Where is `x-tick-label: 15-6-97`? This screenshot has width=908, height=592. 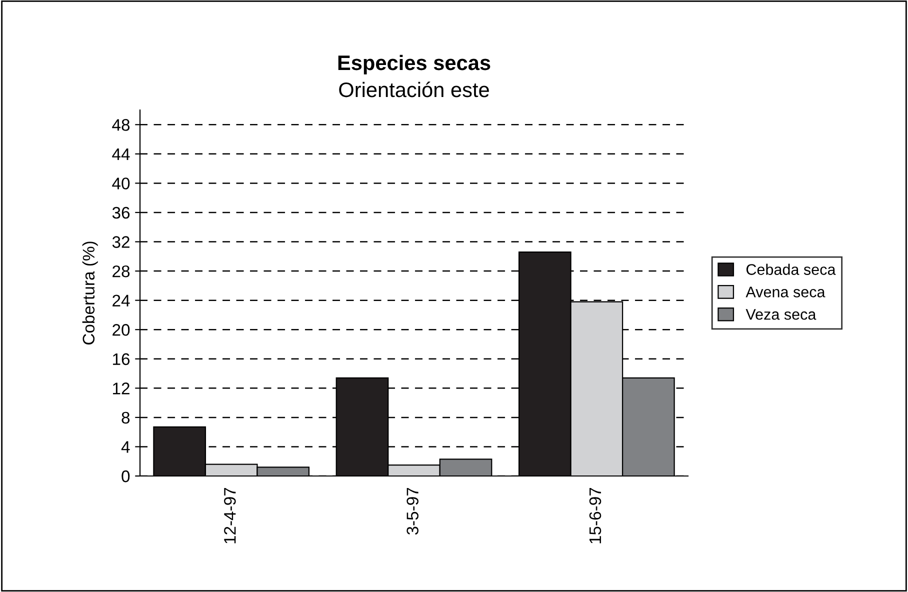 x-tick-label: 15-6-97 is located at coordinates (595, 516).